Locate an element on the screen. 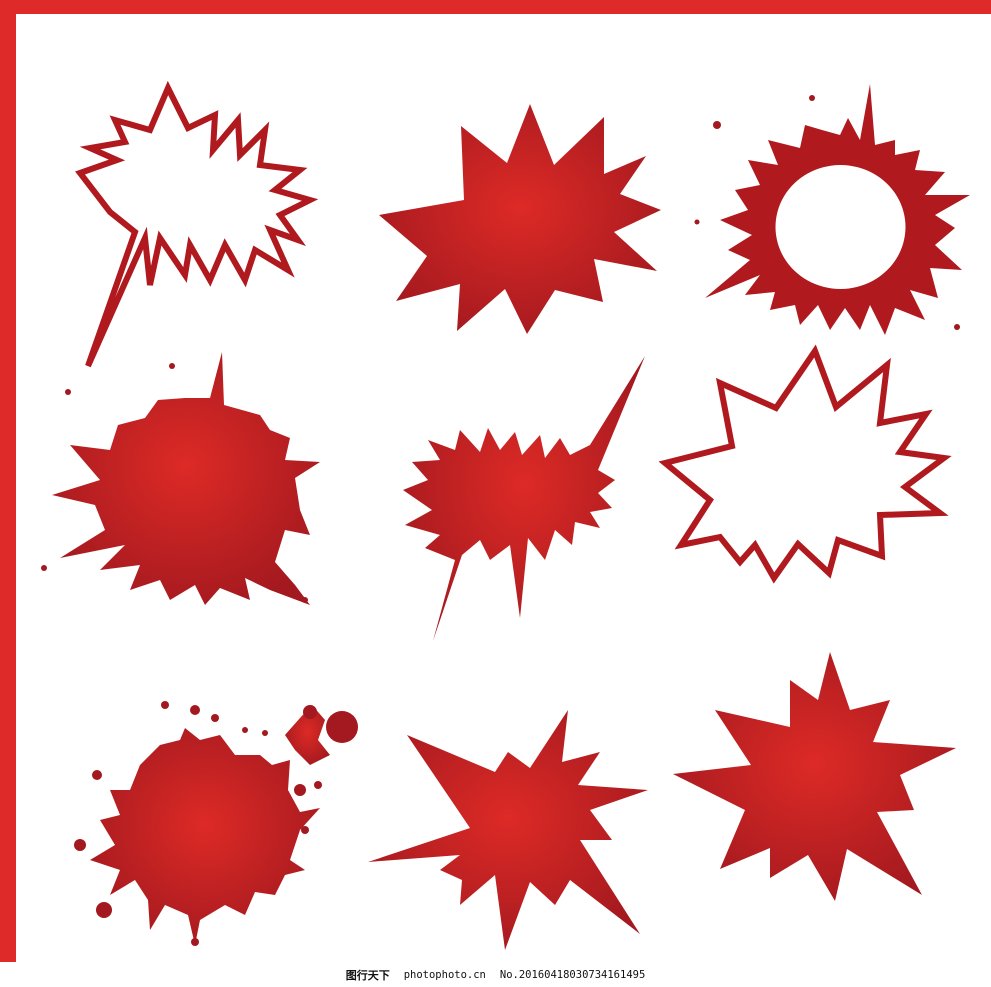 Image resolution: width=991 pixels, height=987 pixels. frame-left-border is located at coordinates (8, 493).